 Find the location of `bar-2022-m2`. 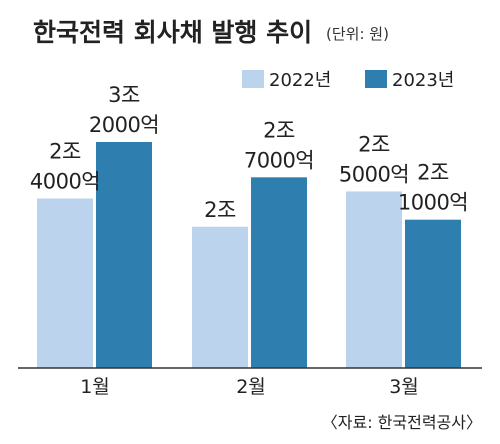

bar-2022-m2 is located at coordinates (220, 297).